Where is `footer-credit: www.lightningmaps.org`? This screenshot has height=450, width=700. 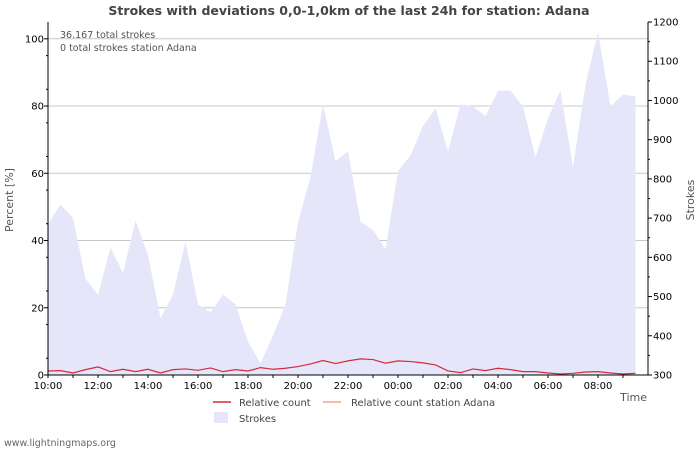 footer-credit: www.lightningmaps.org is located at coordinates (60, 443).